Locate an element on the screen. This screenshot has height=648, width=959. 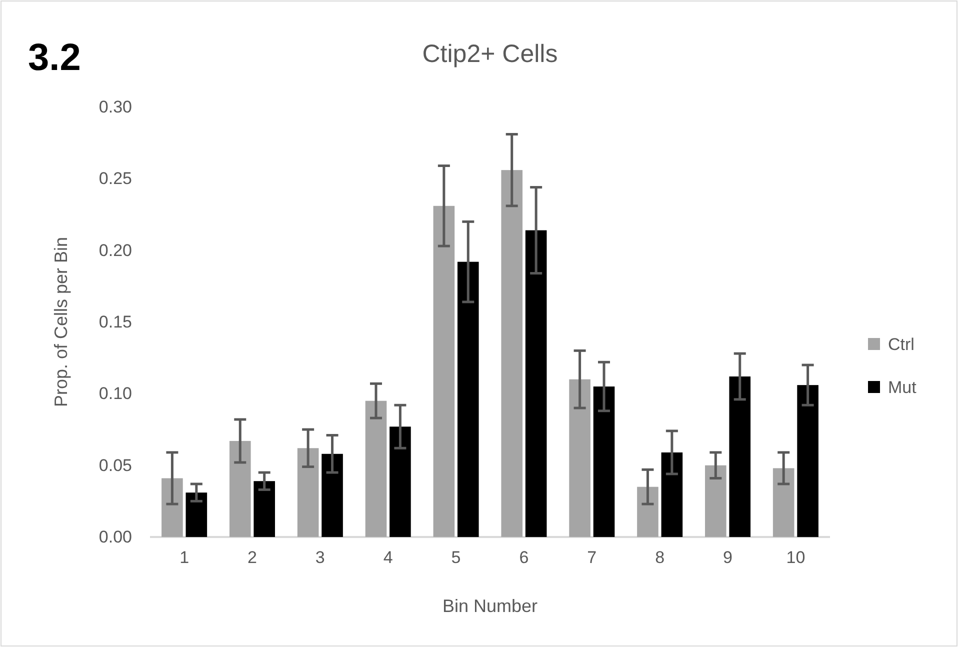
x-tick-label: 3 is located at coordinates (320, 558).